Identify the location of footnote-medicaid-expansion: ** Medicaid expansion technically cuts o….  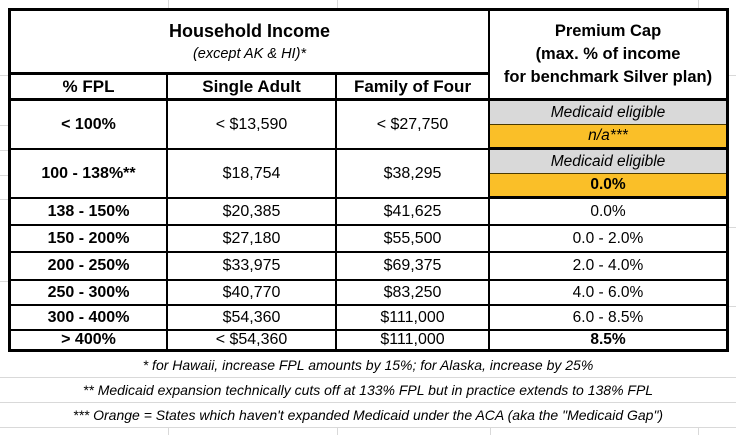
(368, 390).